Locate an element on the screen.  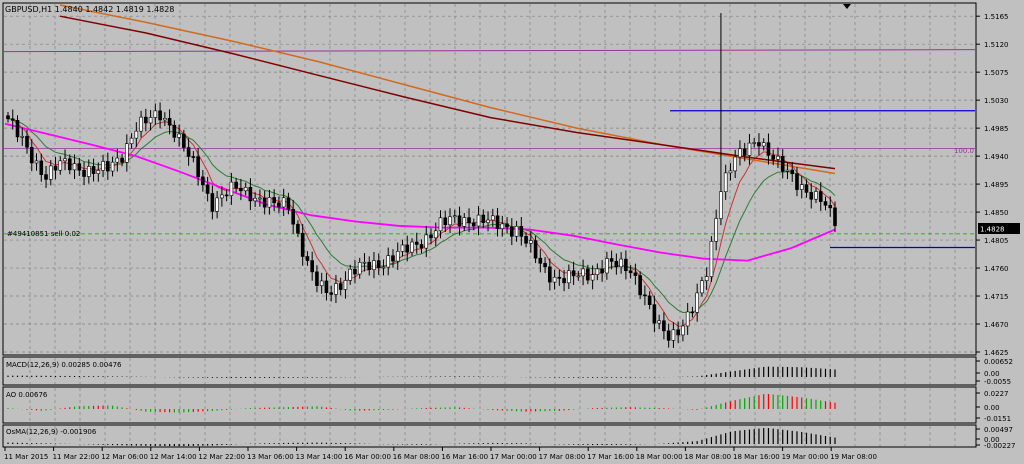
time-tick-label: 16 Mar 08:00 is located at coordinates (416, 457).